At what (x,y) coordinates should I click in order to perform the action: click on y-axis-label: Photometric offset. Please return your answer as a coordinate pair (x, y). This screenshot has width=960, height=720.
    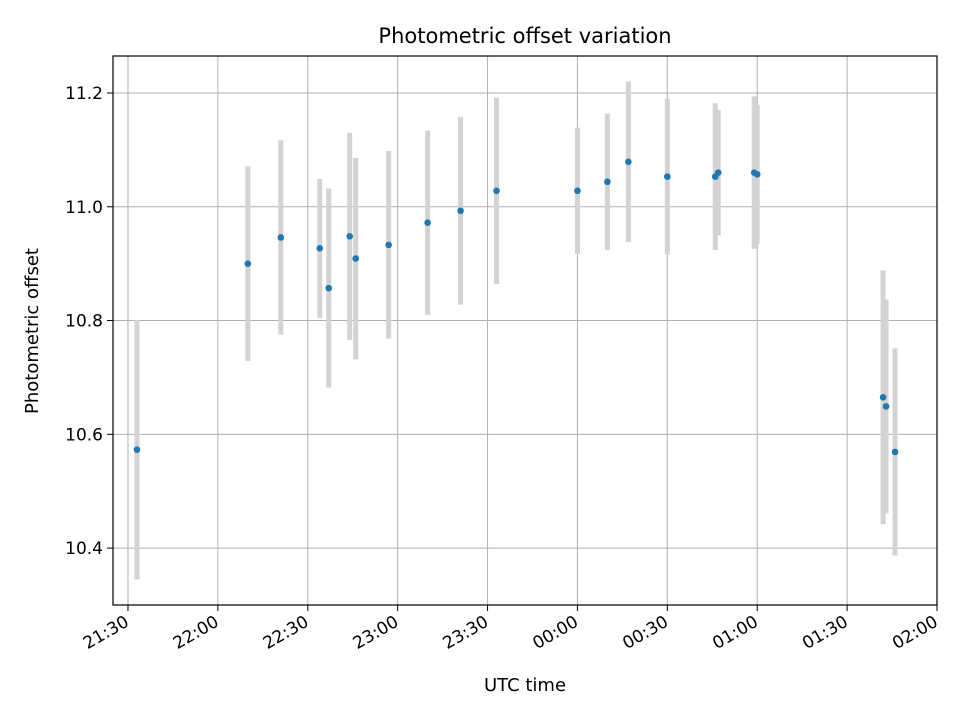
    Looking at the image, I should click on (32, 331).